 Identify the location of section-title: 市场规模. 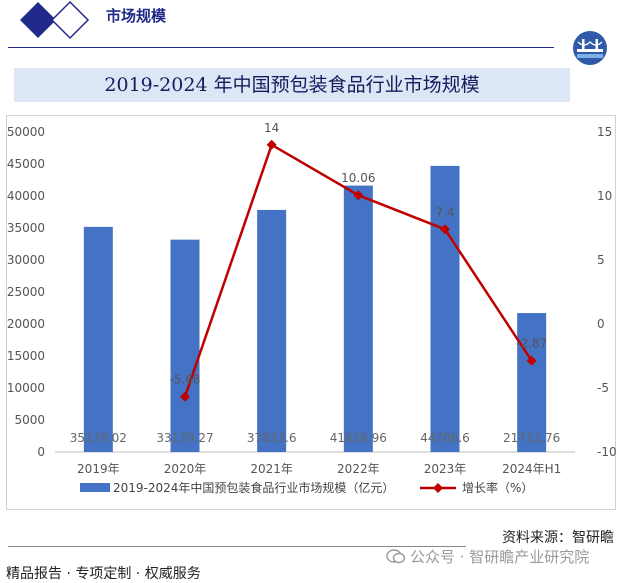
(136, 16).